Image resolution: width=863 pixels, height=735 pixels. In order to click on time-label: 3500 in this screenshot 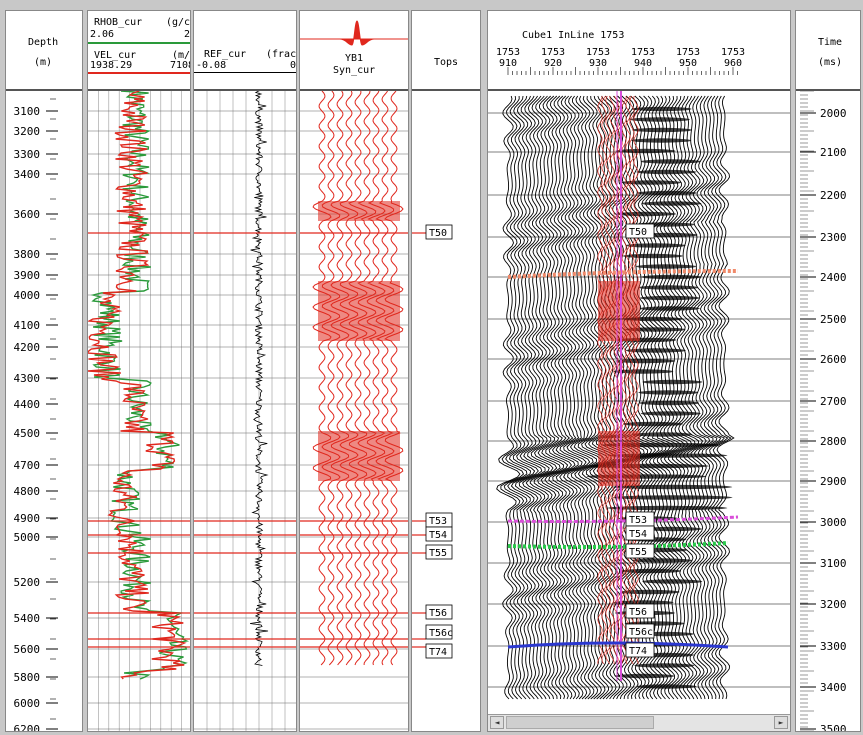, I will do `click(833, 727)`.